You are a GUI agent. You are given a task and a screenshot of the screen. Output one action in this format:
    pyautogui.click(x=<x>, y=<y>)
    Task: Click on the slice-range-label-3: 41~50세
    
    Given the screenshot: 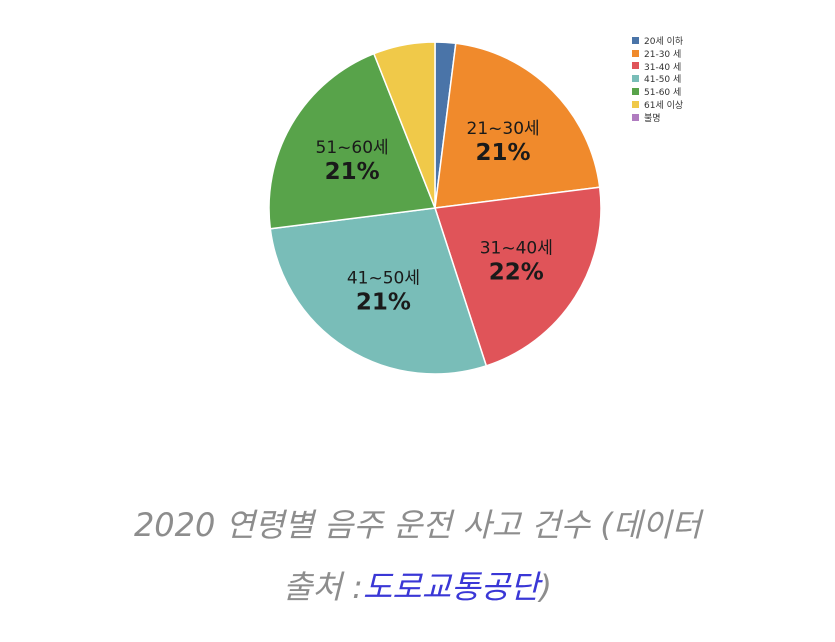 What is the action you would take?
    pyautogui.click(x=383, y=278)
    